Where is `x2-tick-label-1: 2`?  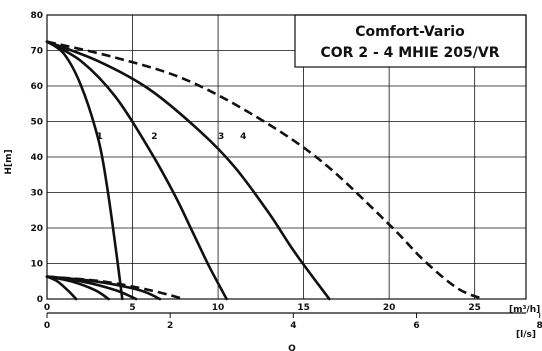 x2-tick-label-1: 2 is located at coordinates (170, 326).